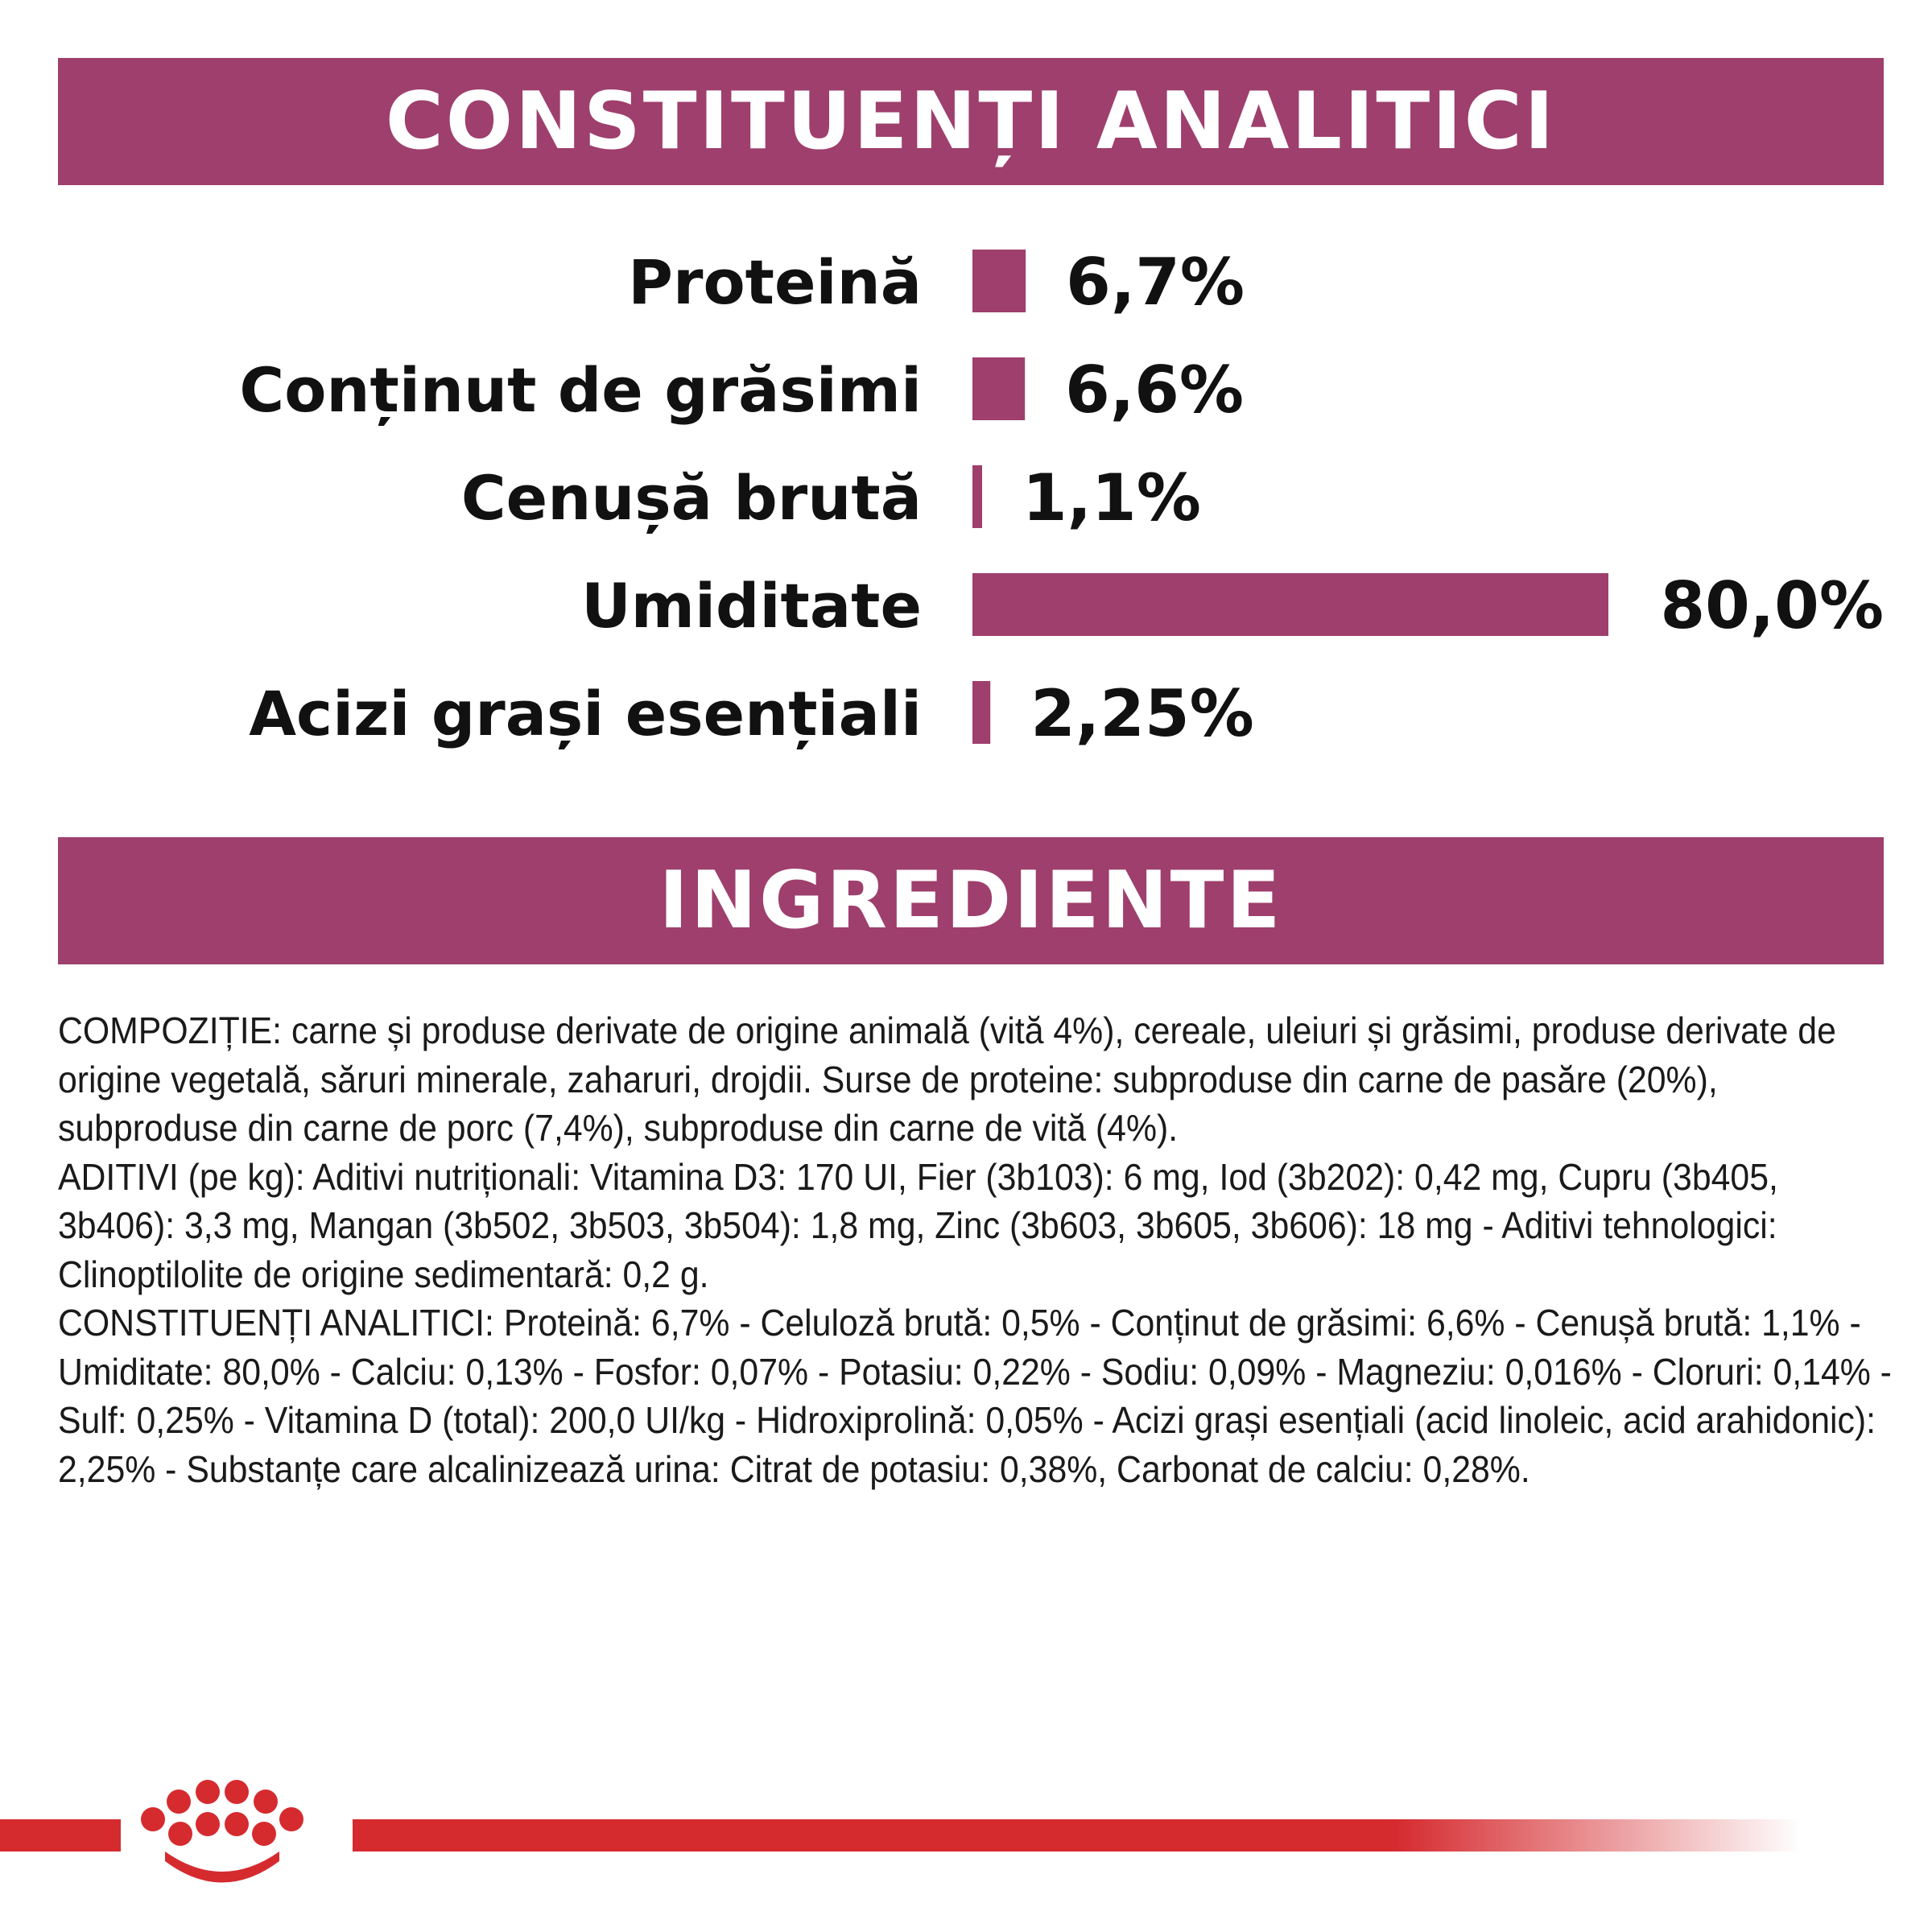  Describe the element at coordinates (751, 606) in the screenshot. I see `bar-label: Umiditate` at that location.